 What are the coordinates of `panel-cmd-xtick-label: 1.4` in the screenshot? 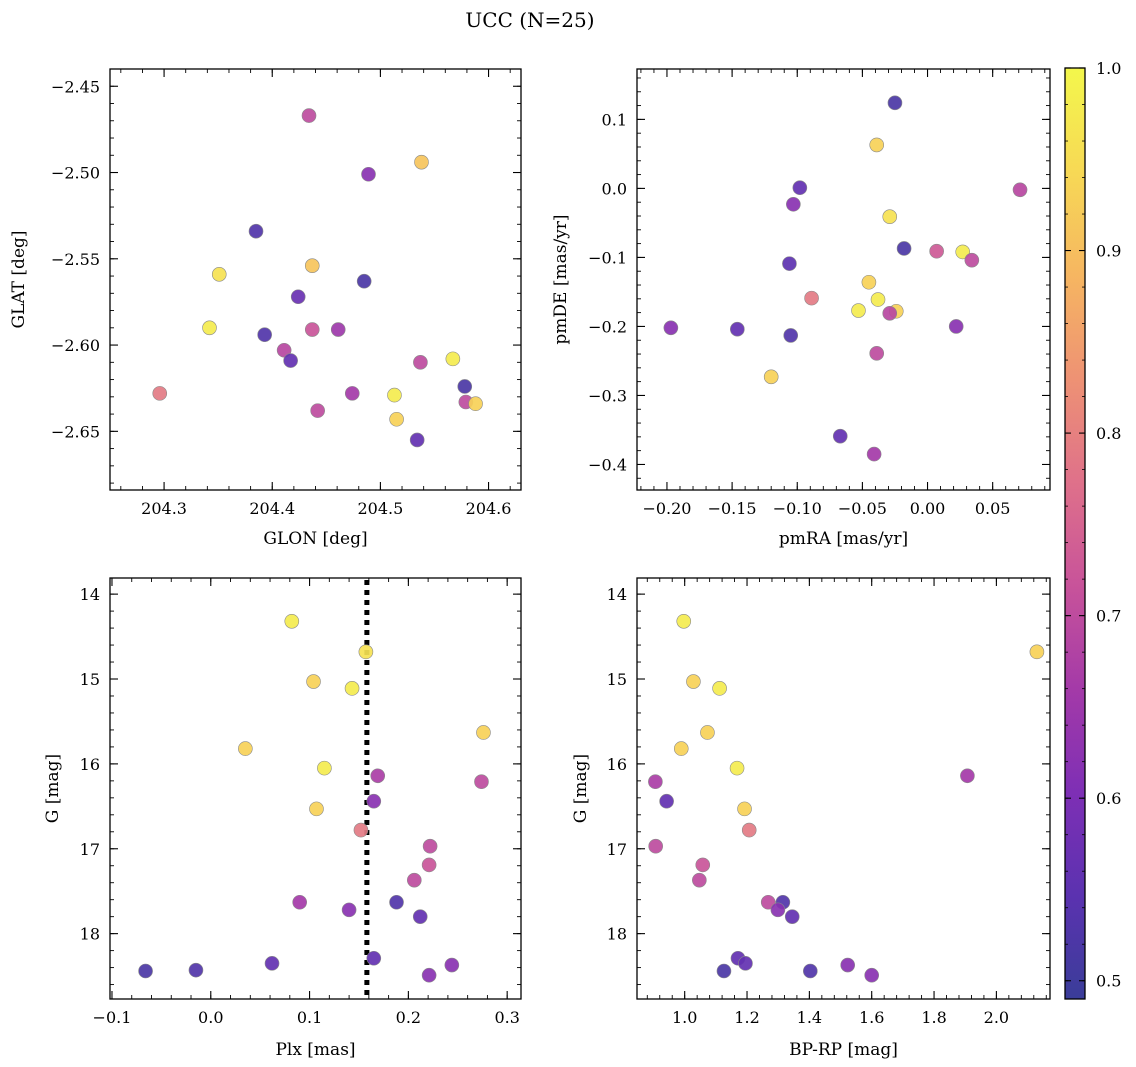 It's located at (809, 1017).